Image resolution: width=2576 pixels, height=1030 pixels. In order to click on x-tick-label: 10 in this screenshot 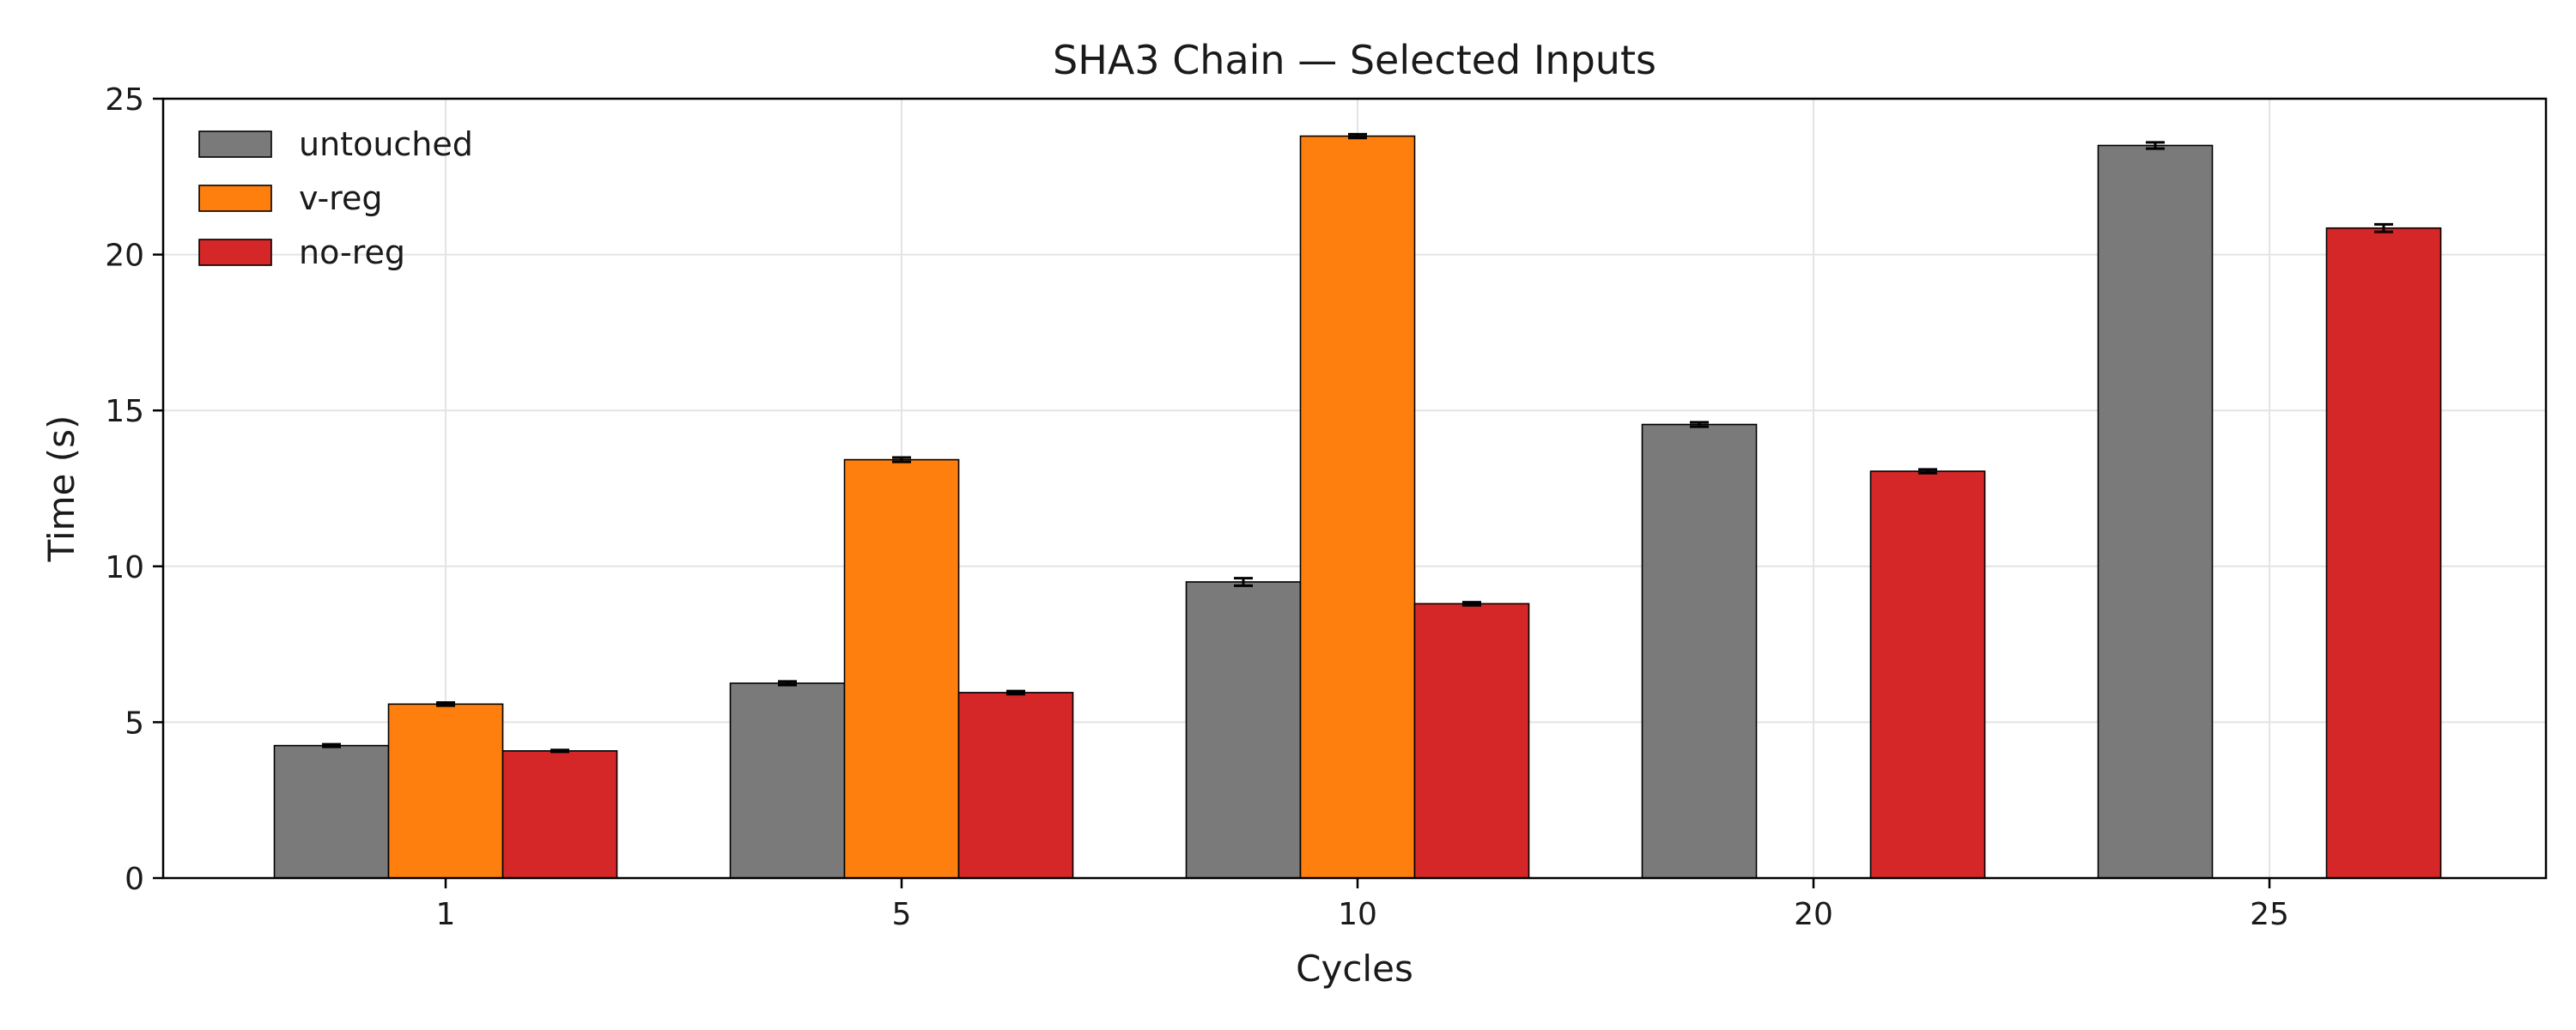, I will do `click(1357, 914)`.